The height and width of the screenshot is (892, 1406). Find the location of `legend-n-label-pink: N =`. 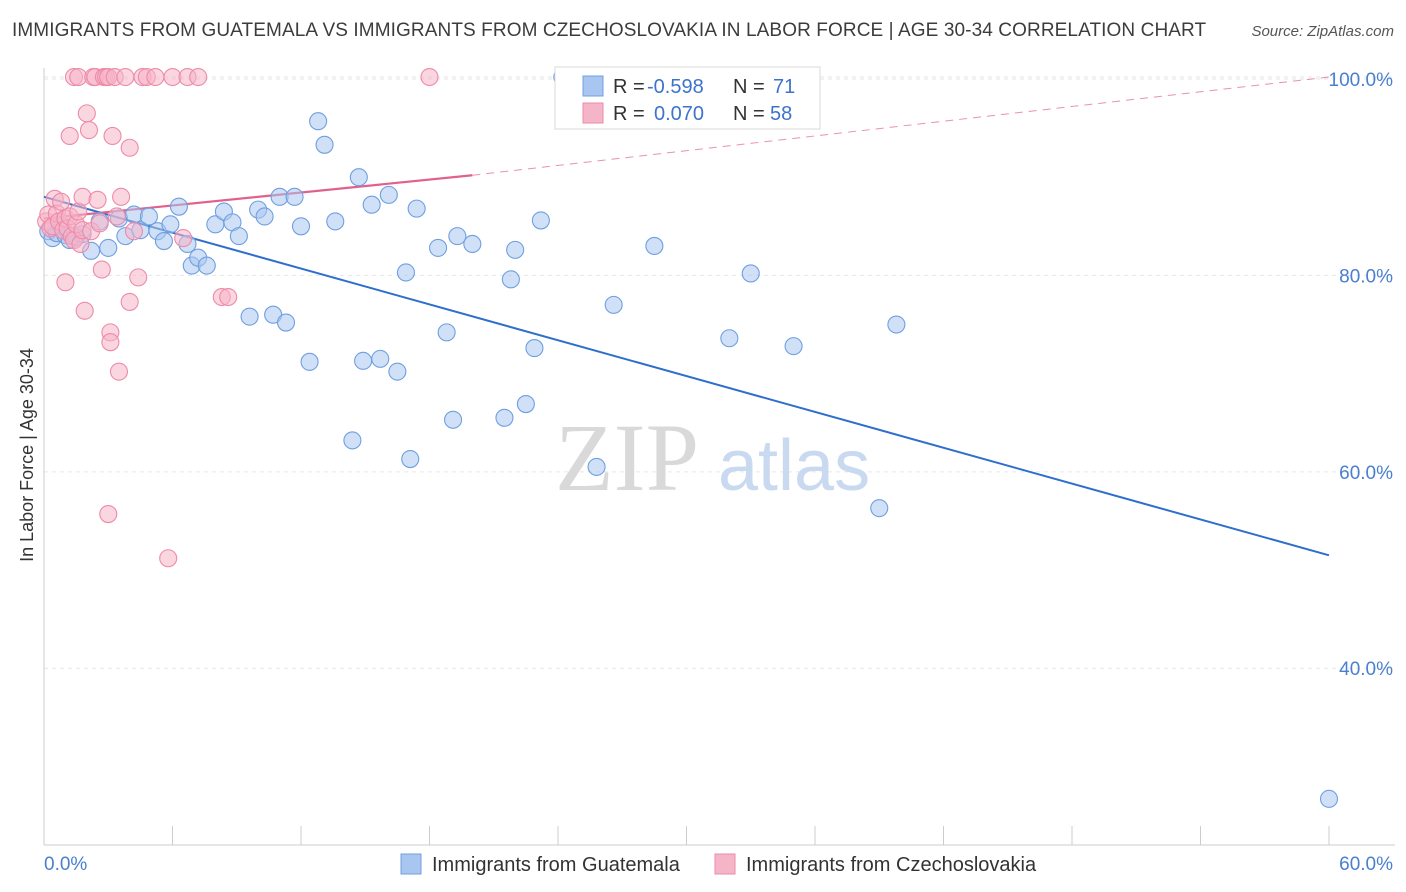

legend-n-label-pink: N = is located at coordinates (749, 114).